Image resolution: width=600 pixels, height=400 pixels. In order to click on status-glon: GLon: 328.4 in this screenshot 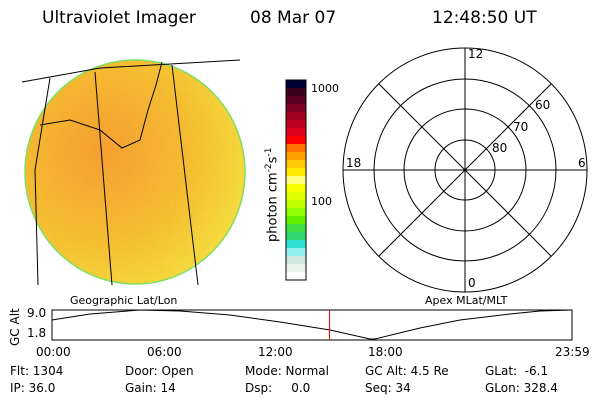, I will do `click(521, 388)`.